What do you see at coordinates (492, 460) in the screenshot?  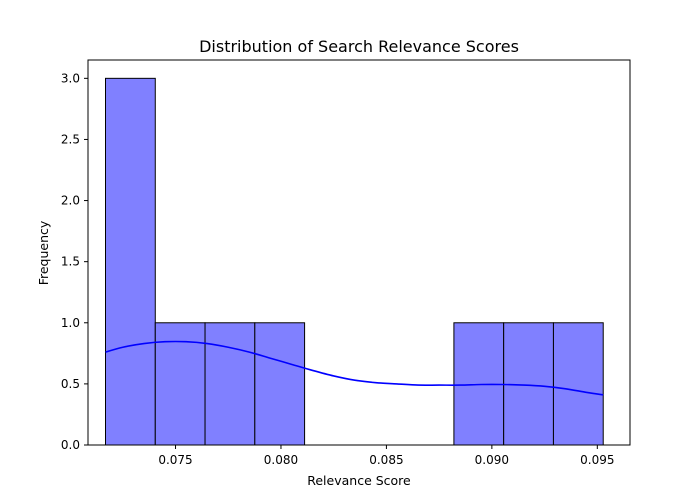 I see `x-tick-label: 0.090` at bounding box center [492, 460].